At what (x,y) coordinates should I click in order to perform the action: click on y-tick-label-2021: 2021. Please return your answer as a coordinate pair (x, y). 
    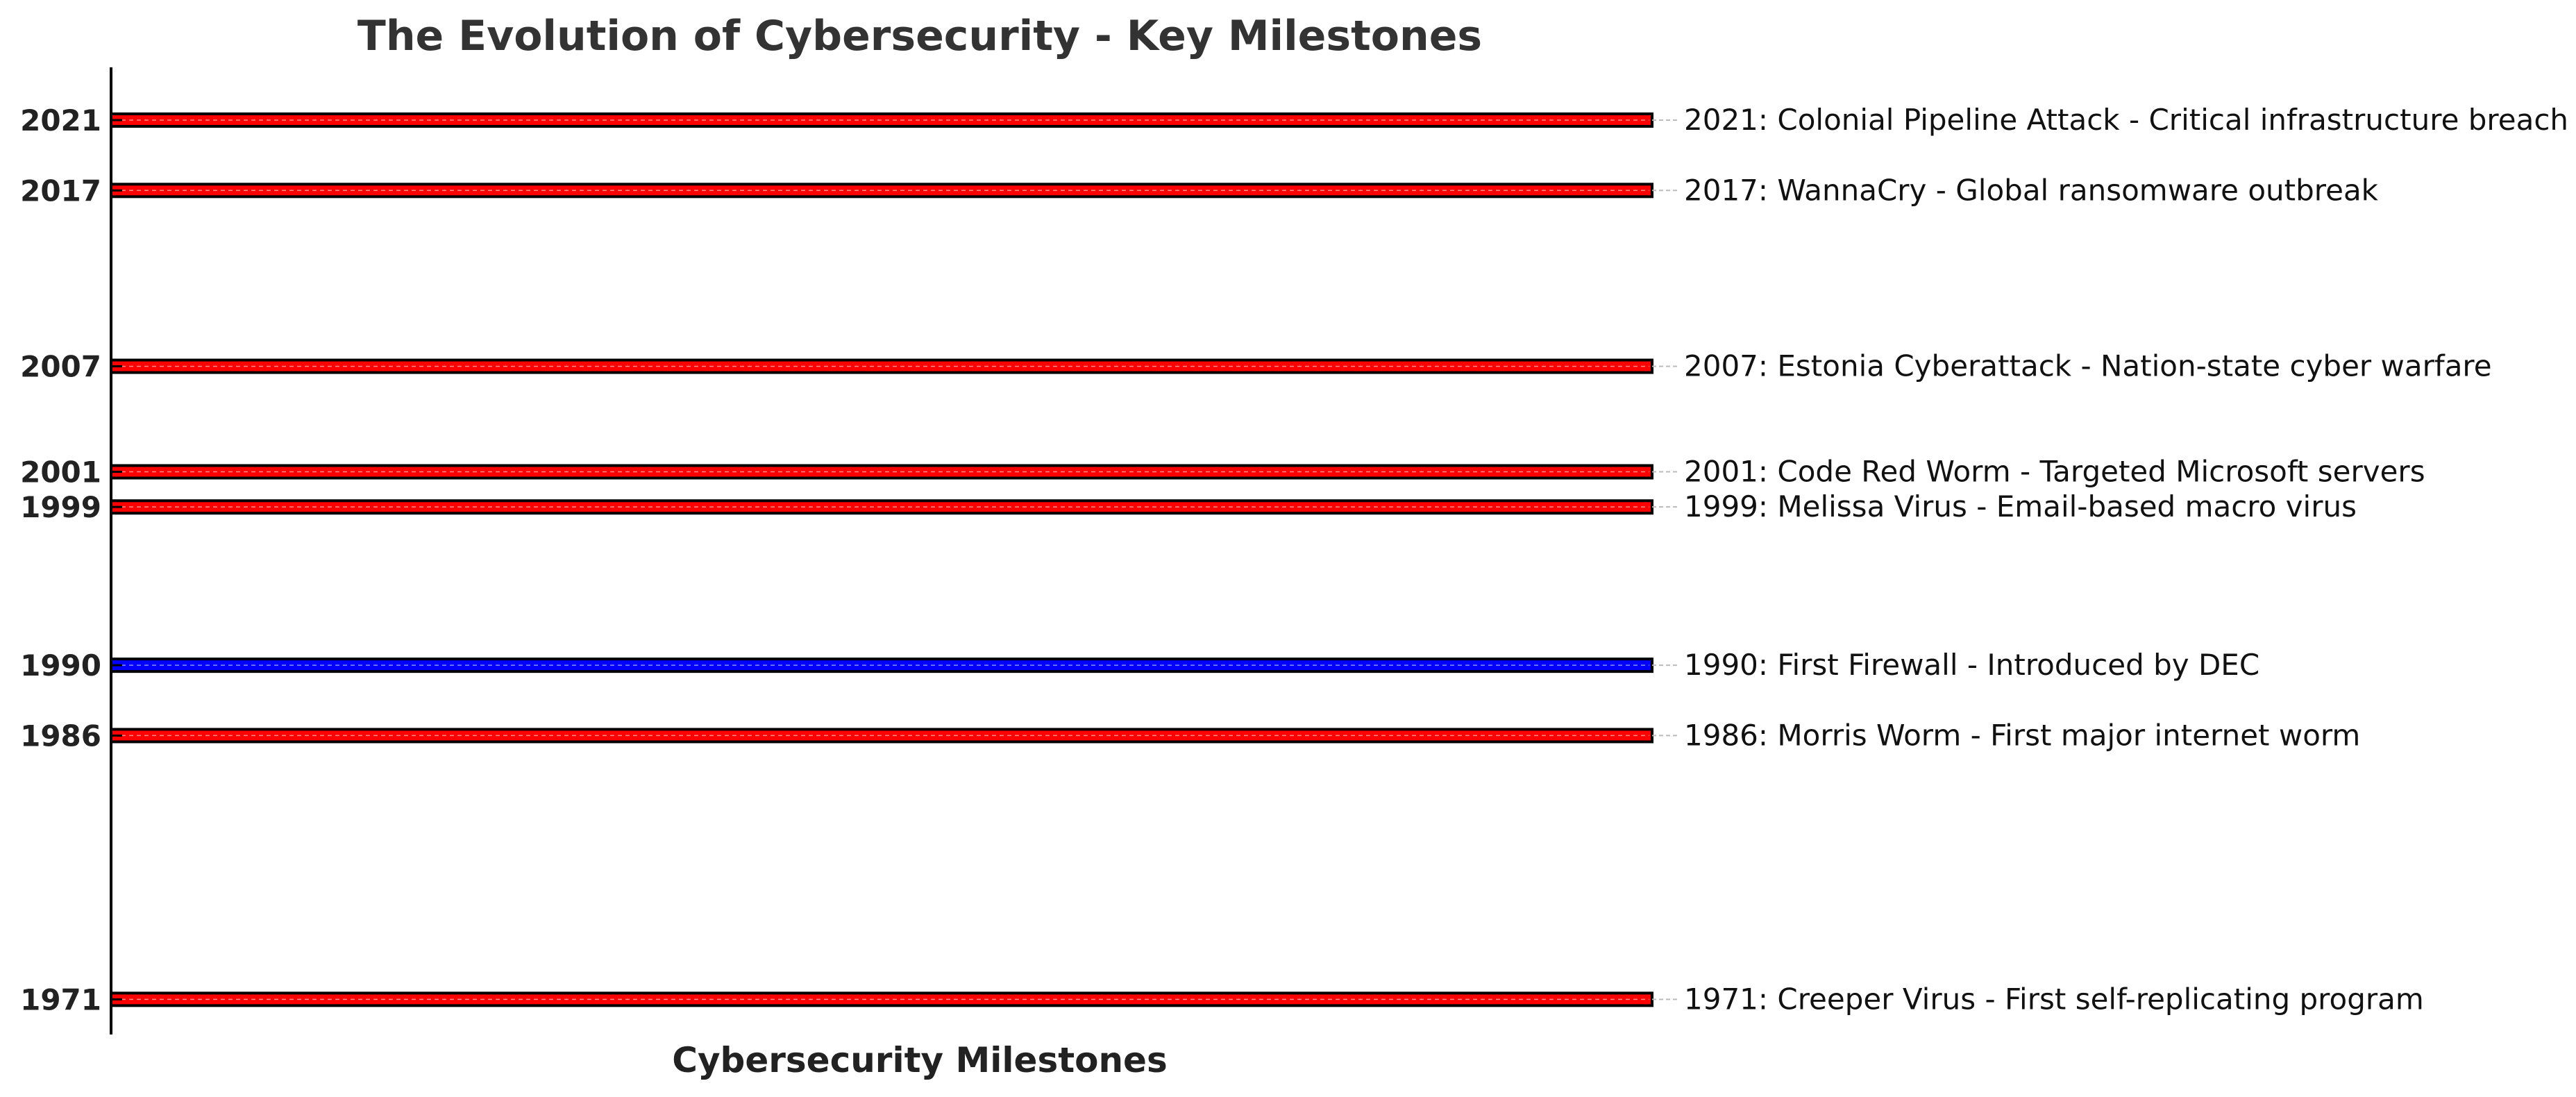
    Looking at the image, I should click on (60, 120).